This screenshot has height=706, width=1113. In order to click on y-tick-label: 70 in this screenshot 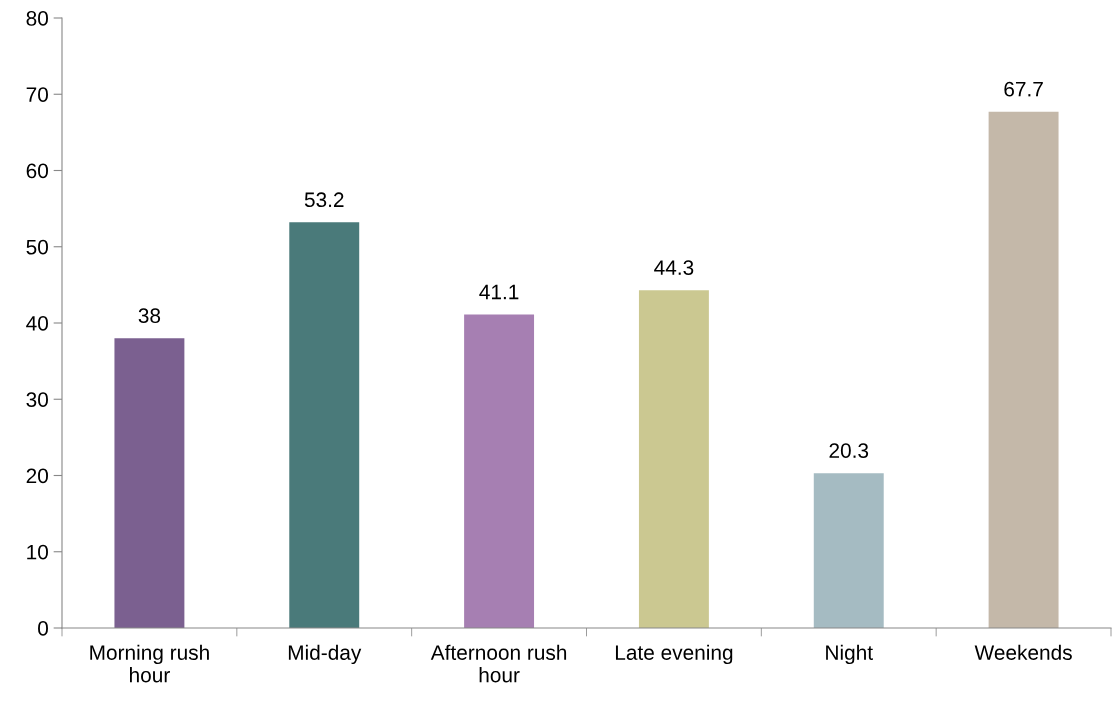, I will do `click(37, 94)`.